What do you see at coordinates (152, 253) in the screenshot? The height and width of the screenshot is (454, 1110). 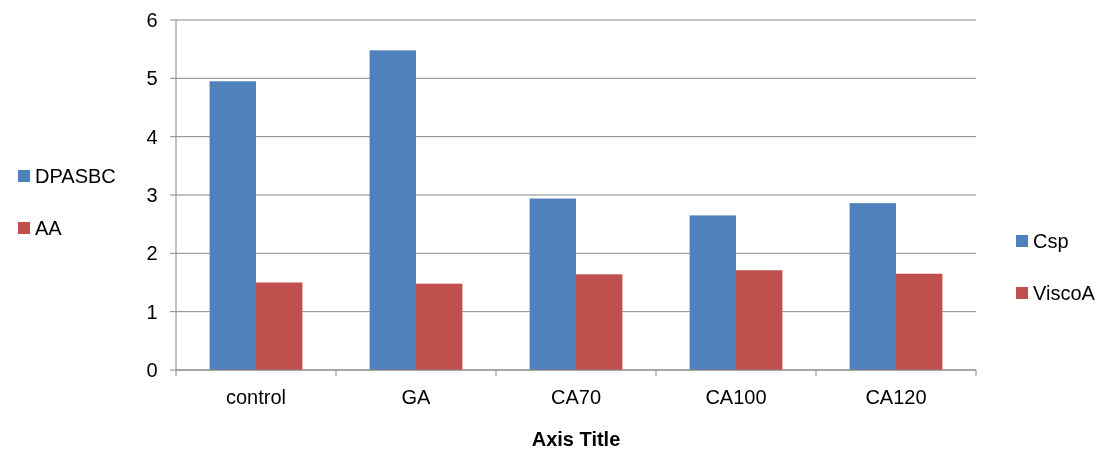 I see `y-tick-label: 2` at bounding box center [152, 253].